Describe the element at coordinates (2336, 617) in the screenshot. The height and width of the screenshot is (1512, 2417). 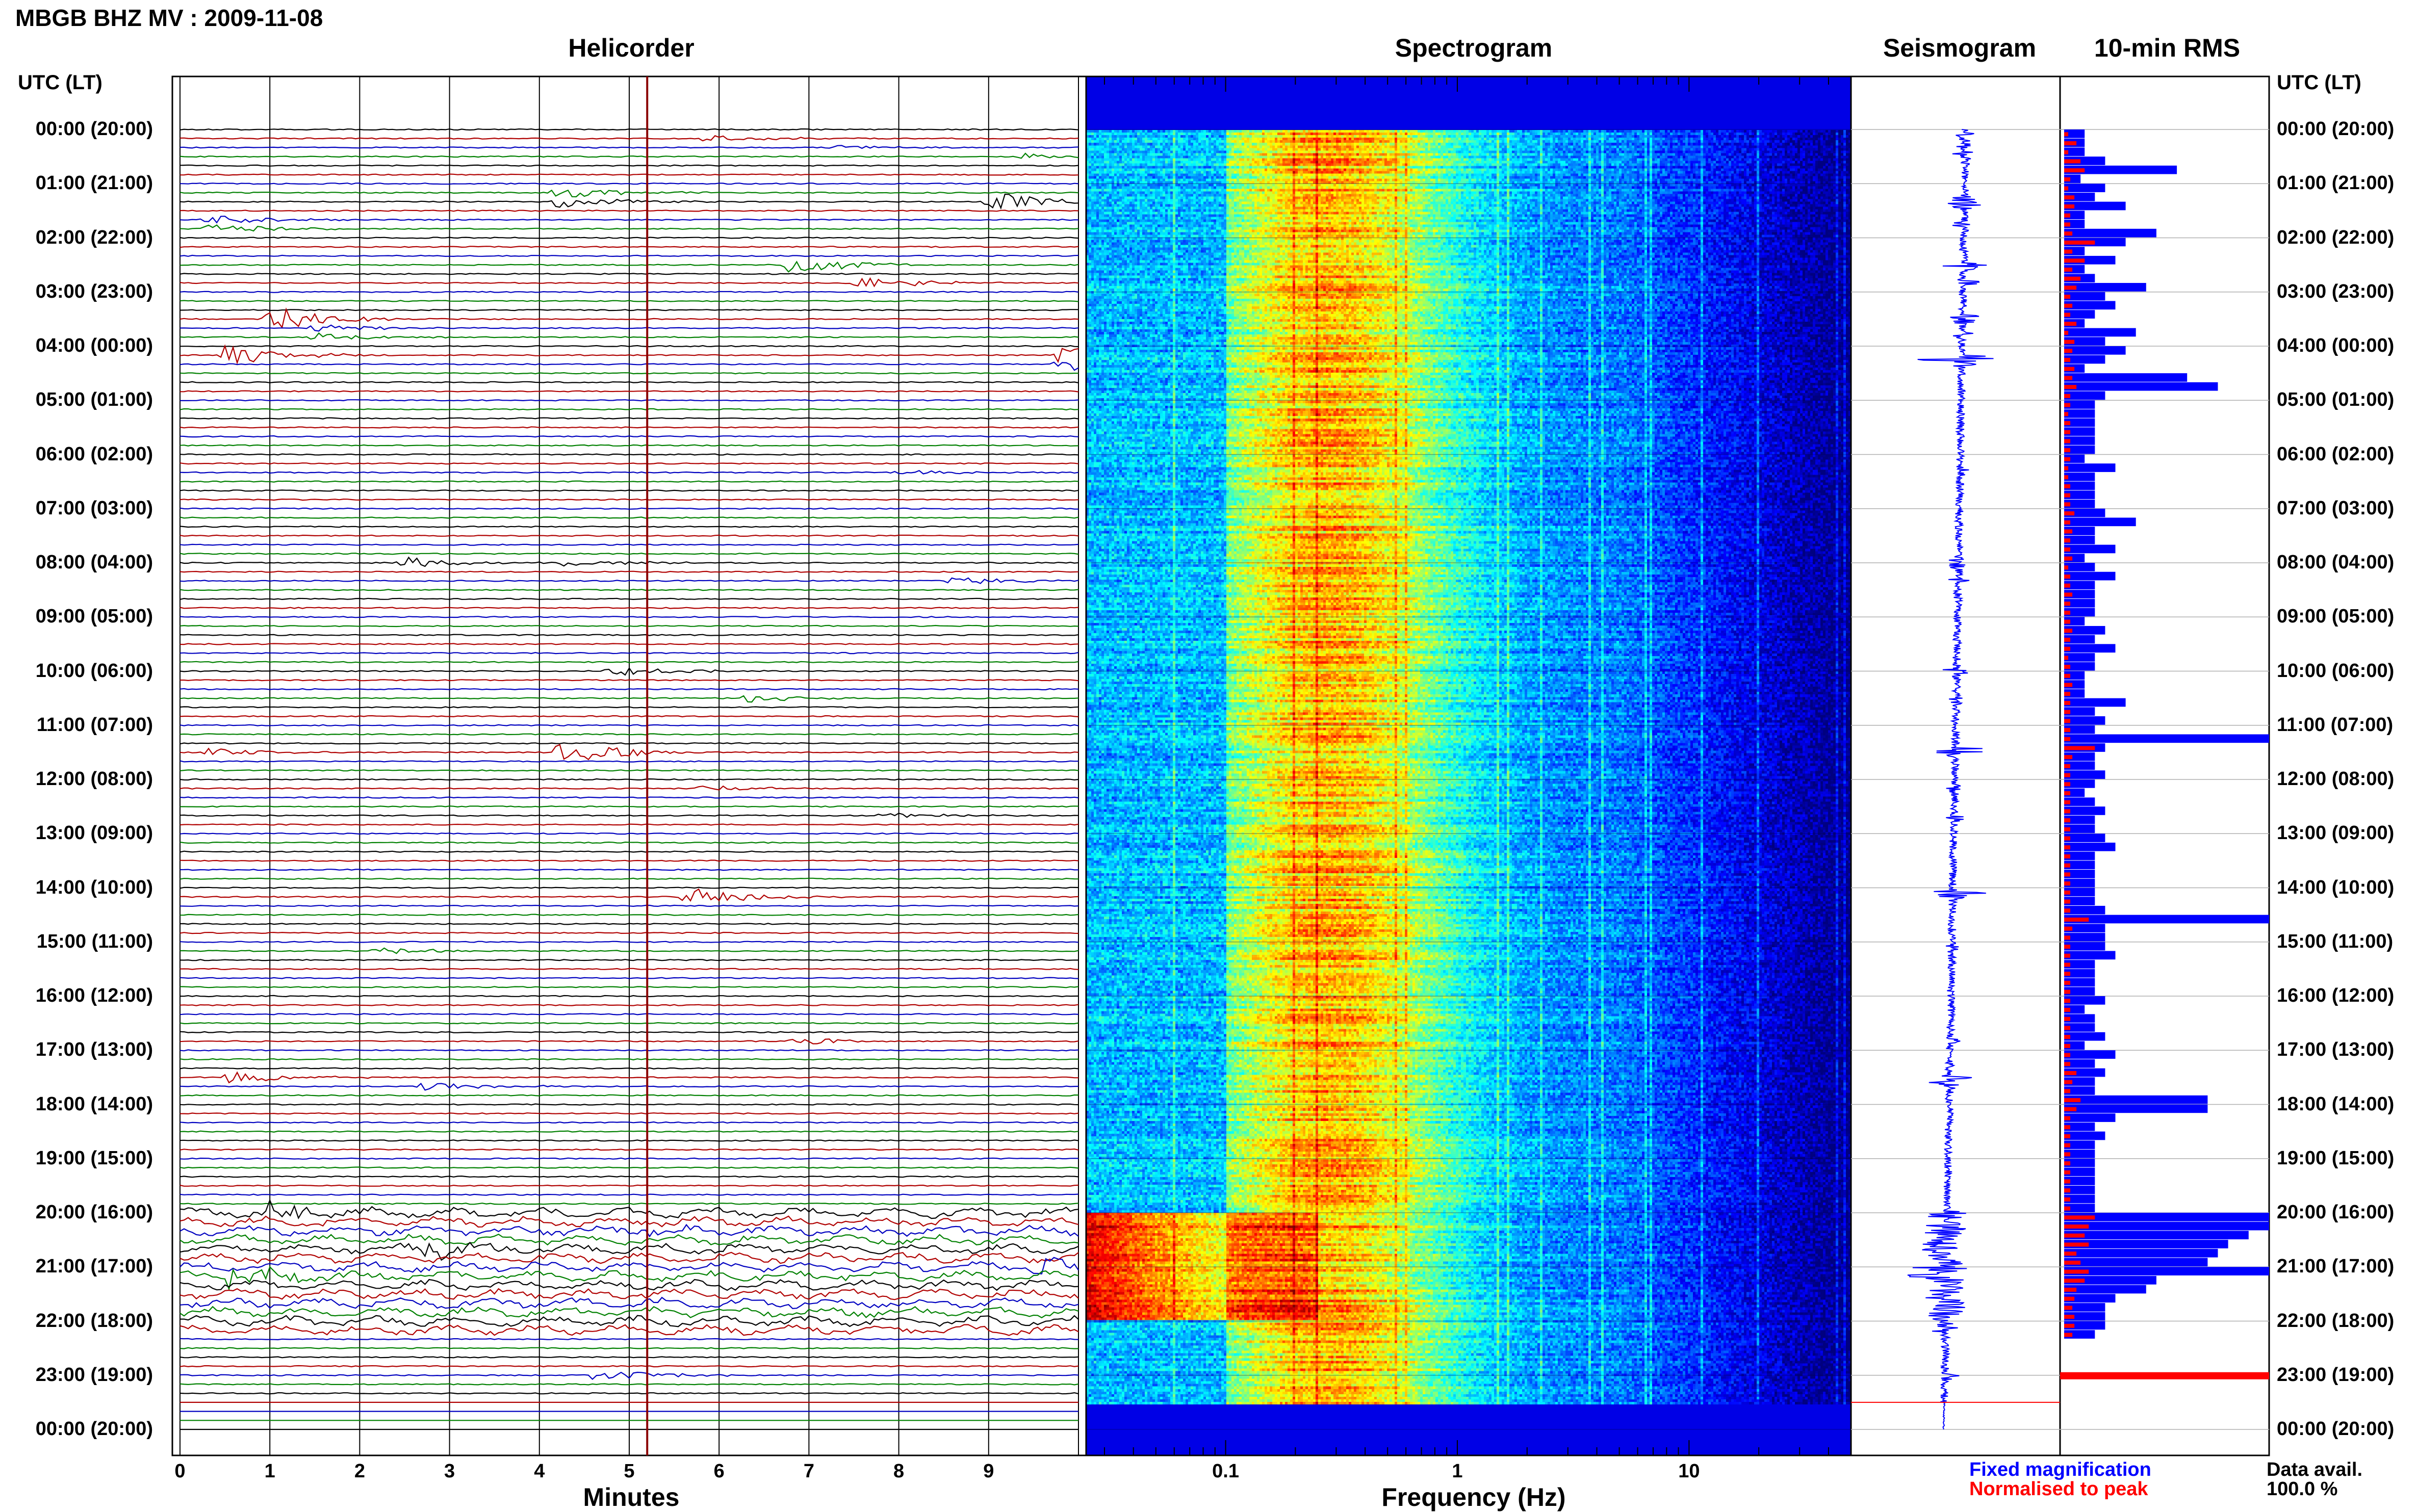
I see `time-label-right: 09:00 (05:00)` at that location.